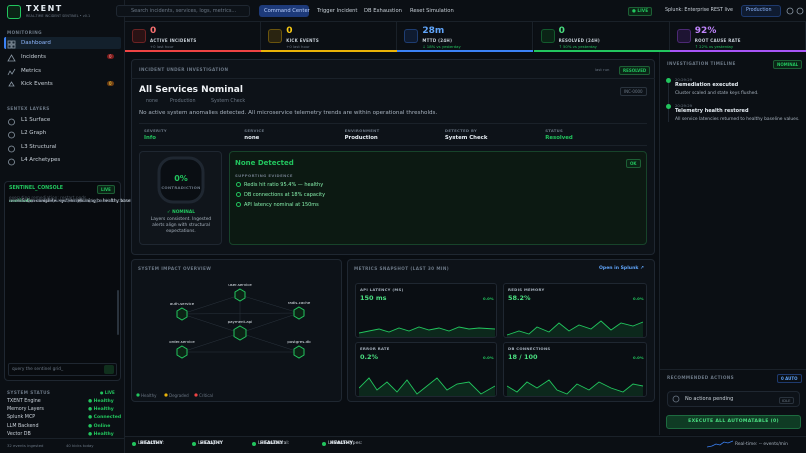 This screenshot has width=806, height=453. I want to click on kpi-delta: ↑ 50% vs yesterday, so click(577, 46).